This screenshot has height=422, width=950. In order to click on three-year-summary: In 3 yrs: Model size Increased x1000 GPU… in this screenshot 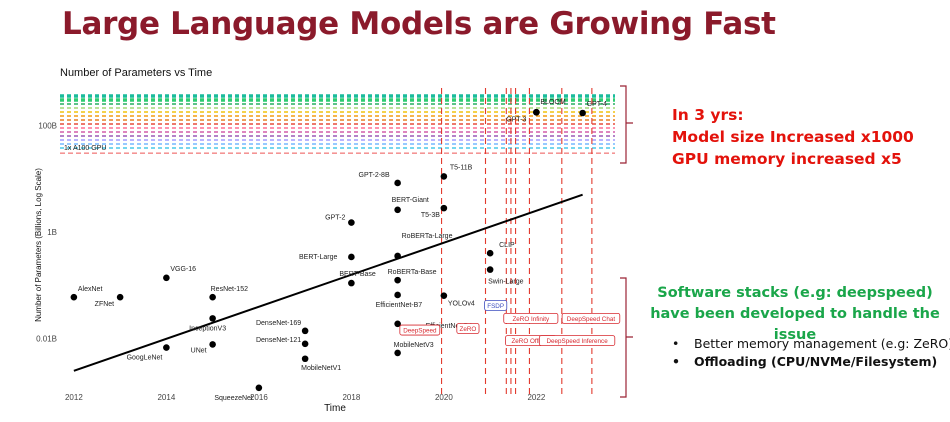, I will do `click(793, 137)`.